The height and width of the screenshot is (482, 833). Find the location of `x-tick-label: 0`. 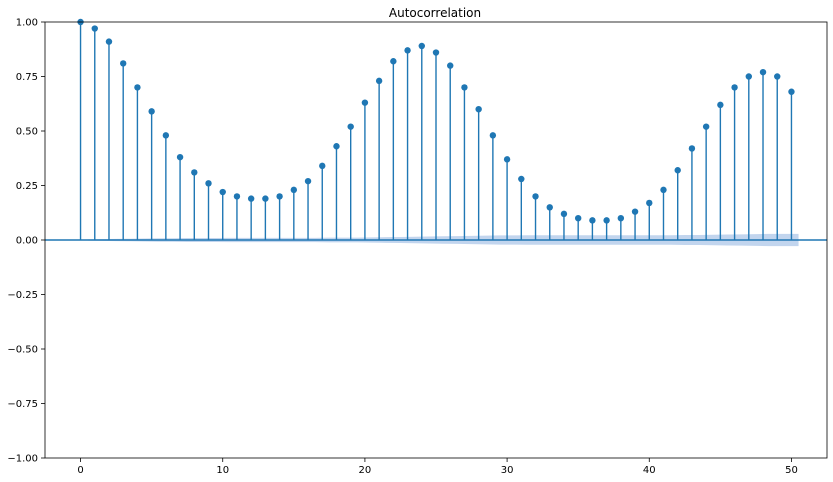

x-tick-label: 0 is located at coordinates (80, 470).